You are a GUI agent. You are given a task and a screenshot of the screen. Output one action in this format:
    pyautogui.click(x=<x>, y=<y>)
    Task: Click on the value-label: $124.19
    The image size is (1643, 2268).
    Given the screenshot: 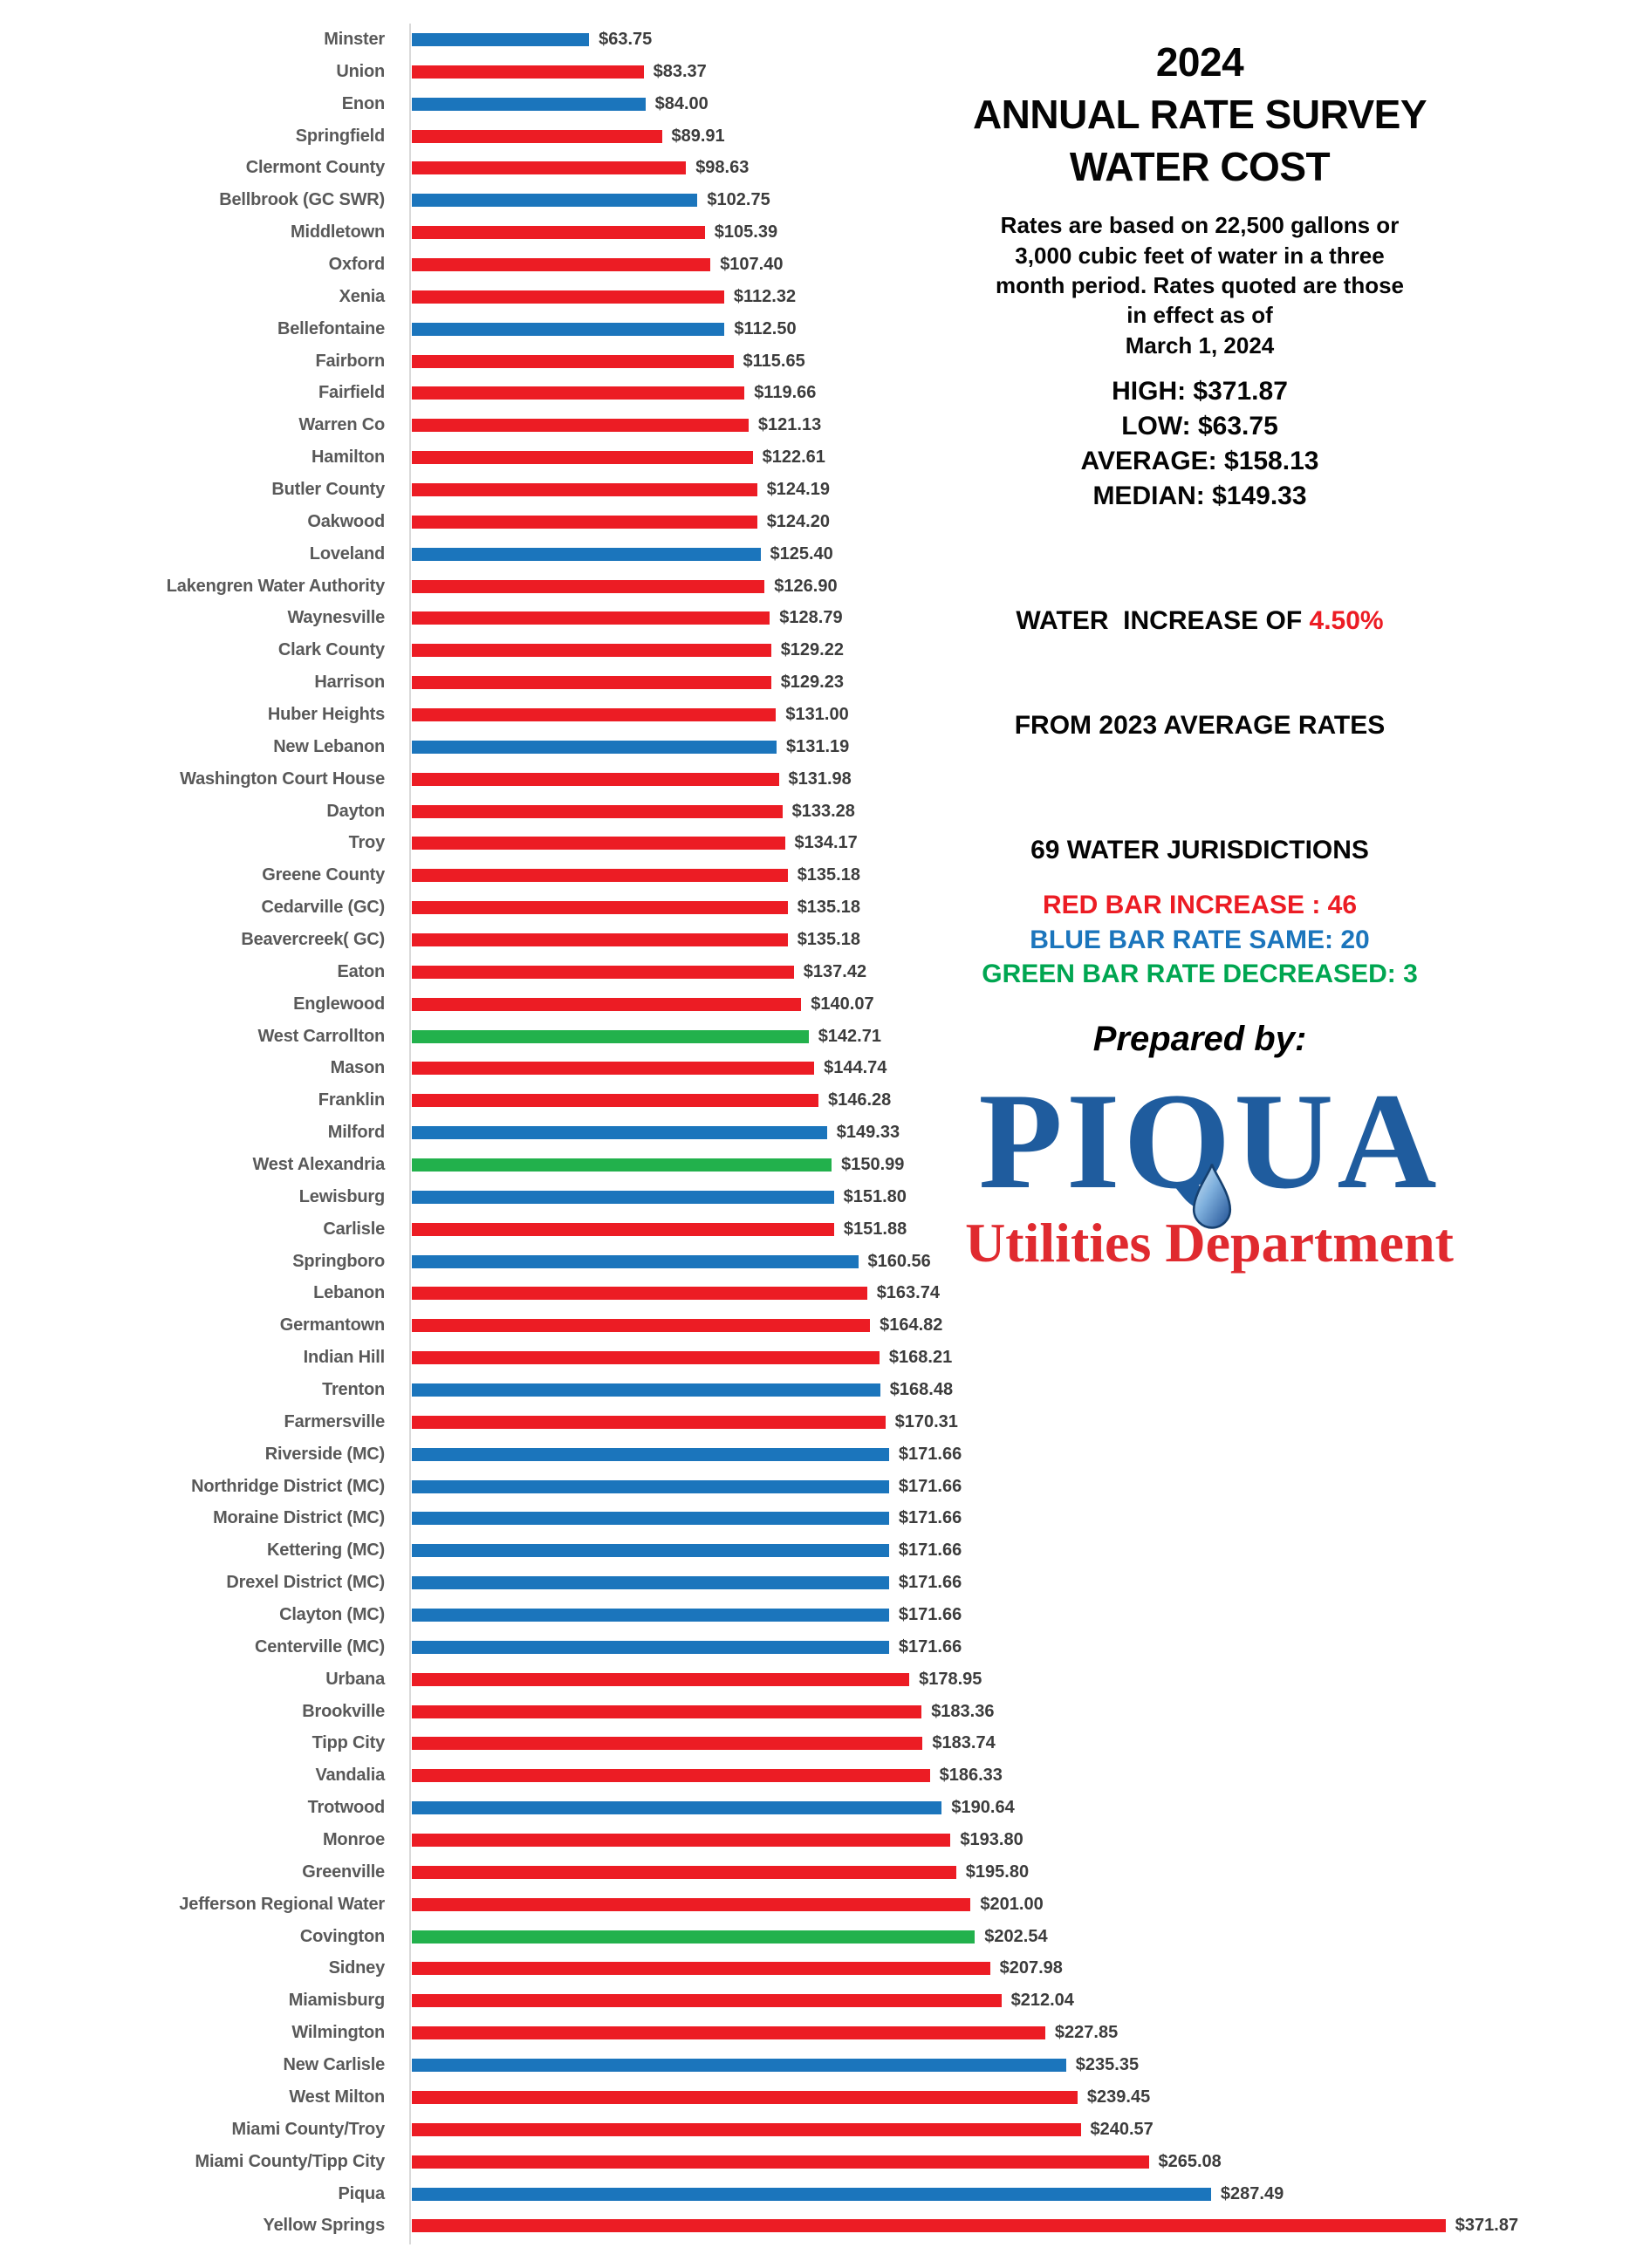 What is the action you would take?
    pyautogui.click(x=798, y=489)
    